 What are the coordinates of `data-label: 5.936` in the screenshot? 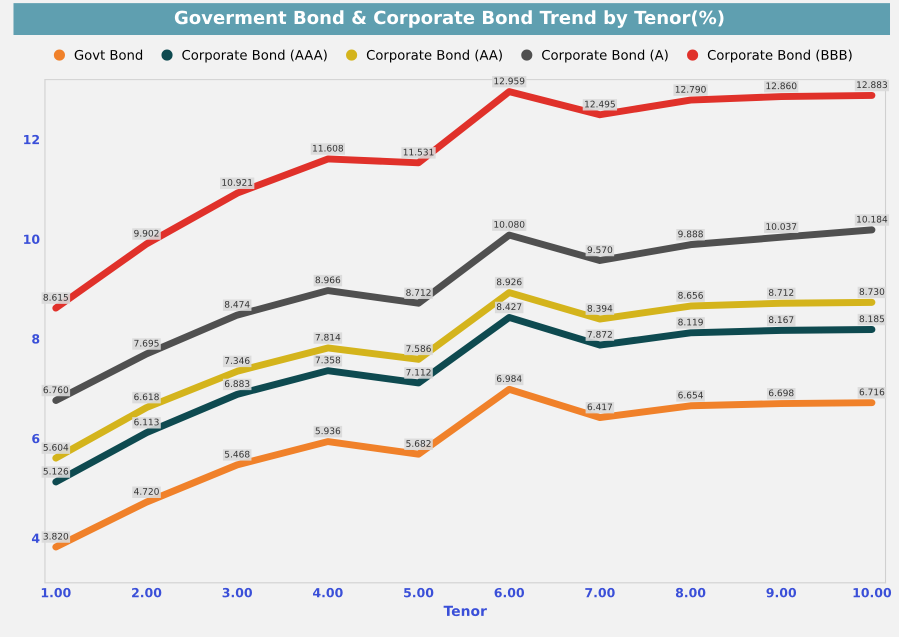 It's located at (328, 430).